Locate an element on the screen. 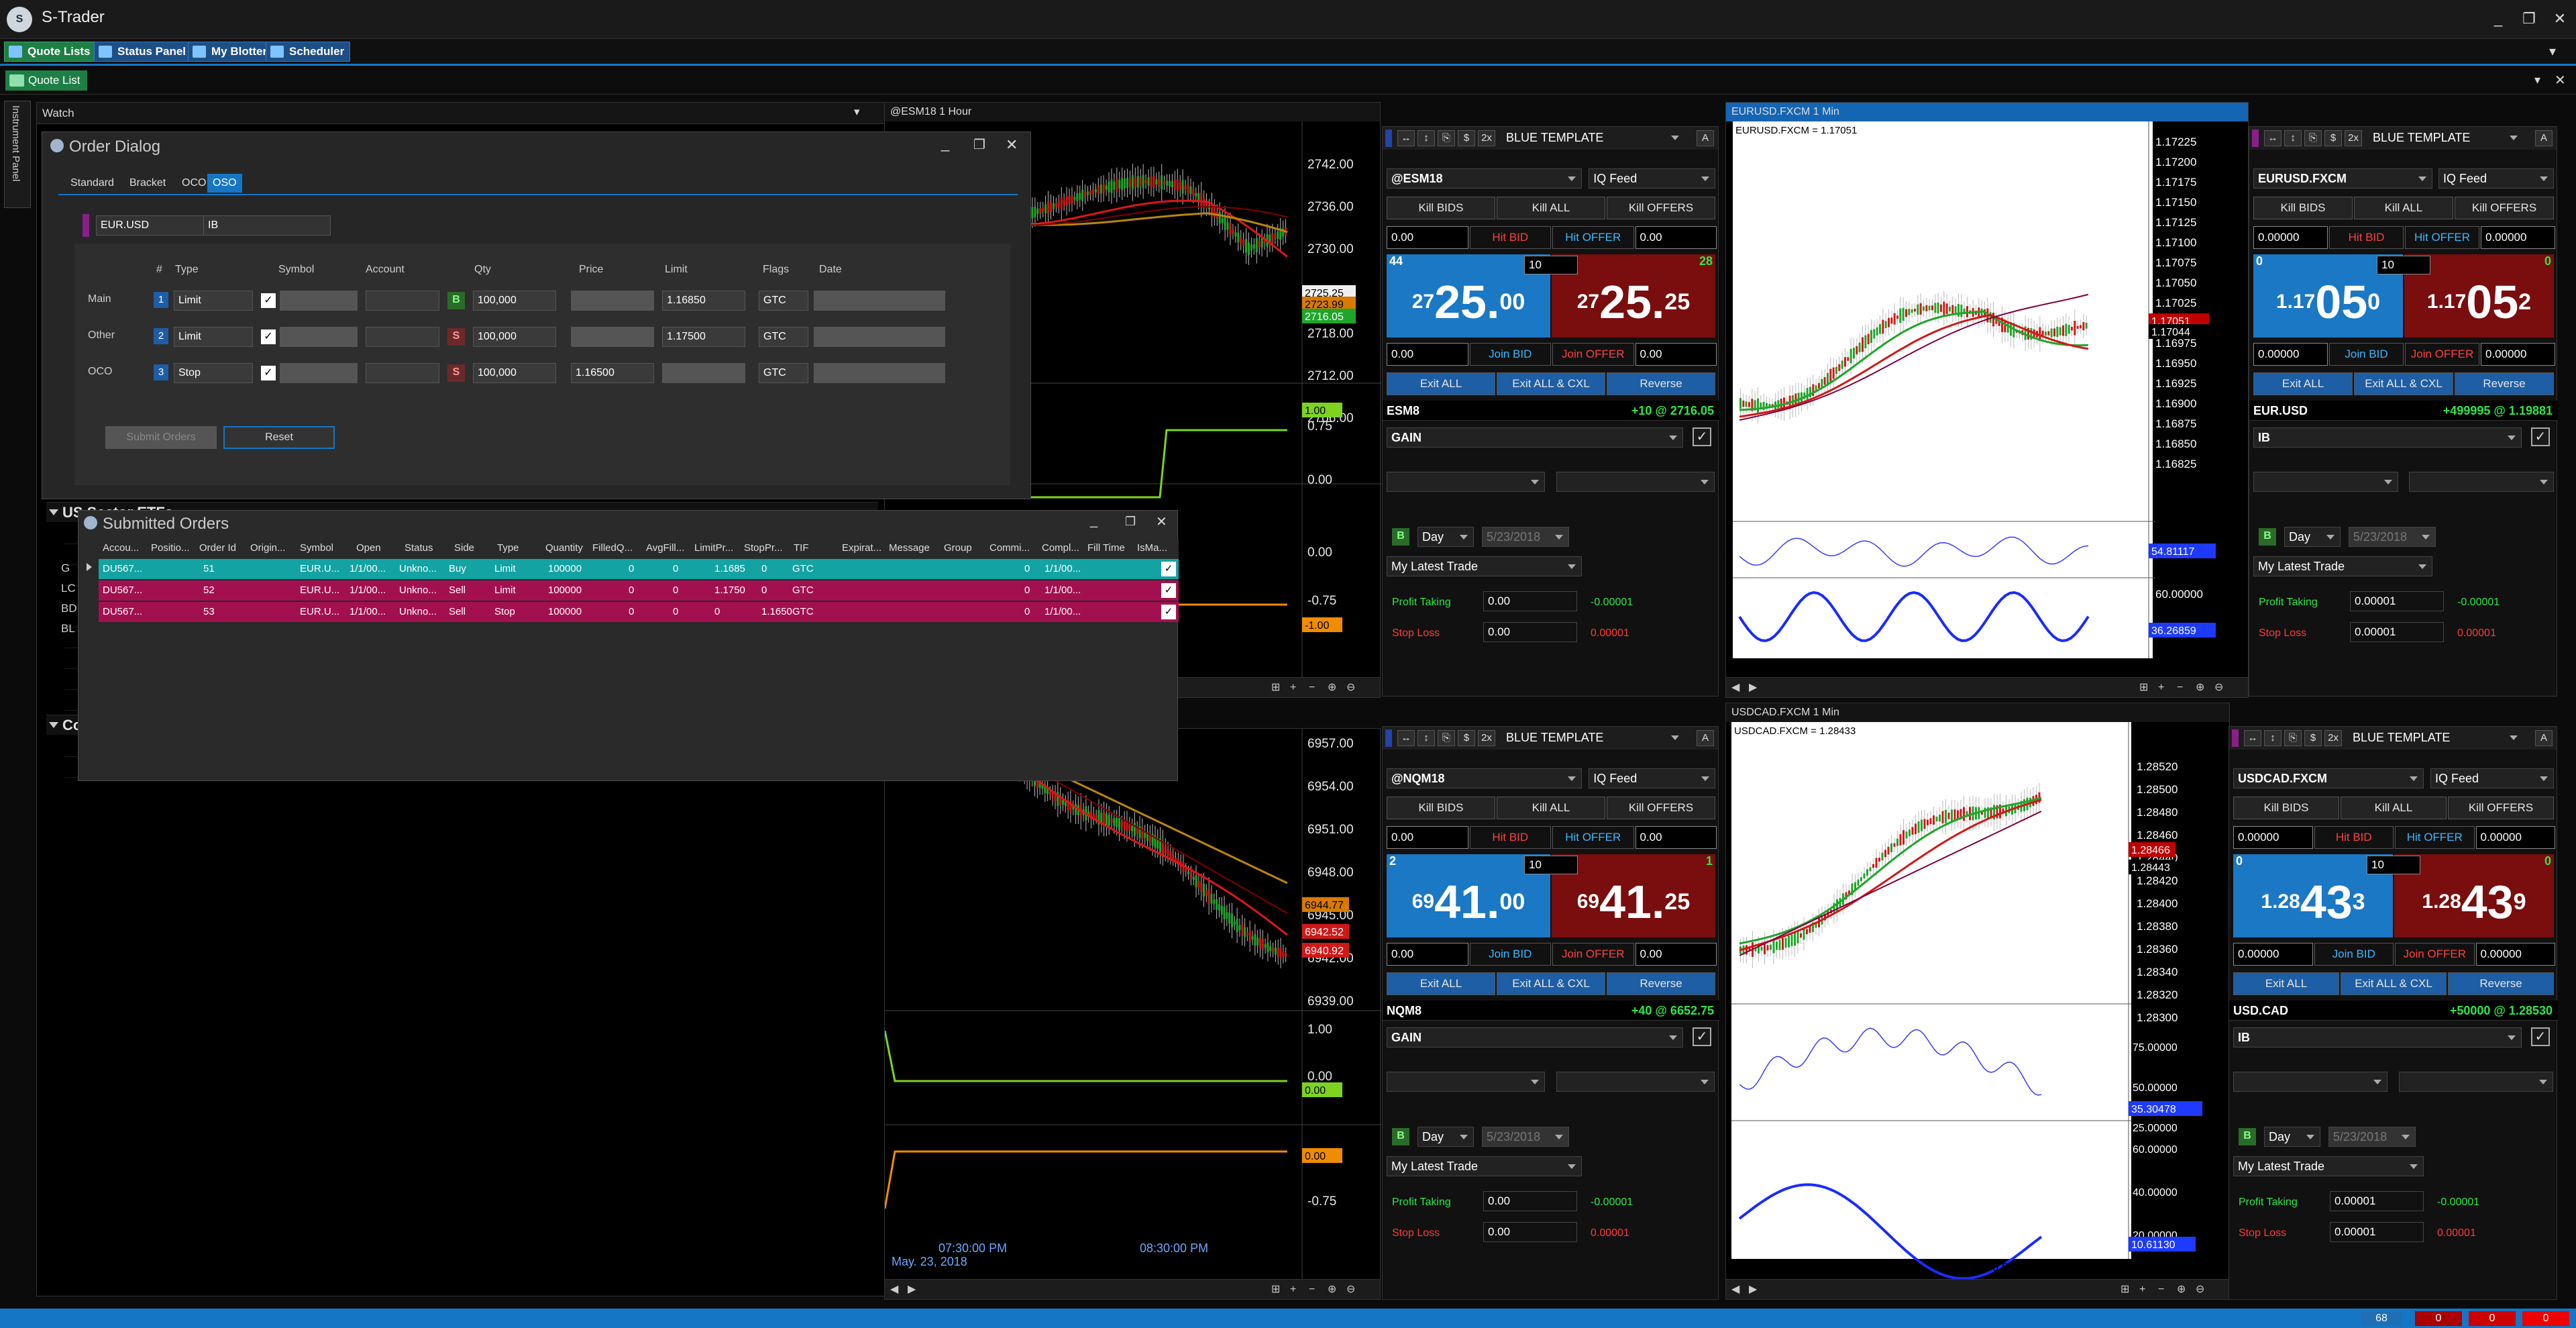 The width and height of the screenshot is (2576, 1328). account-field is located at coordinates (402, 373).